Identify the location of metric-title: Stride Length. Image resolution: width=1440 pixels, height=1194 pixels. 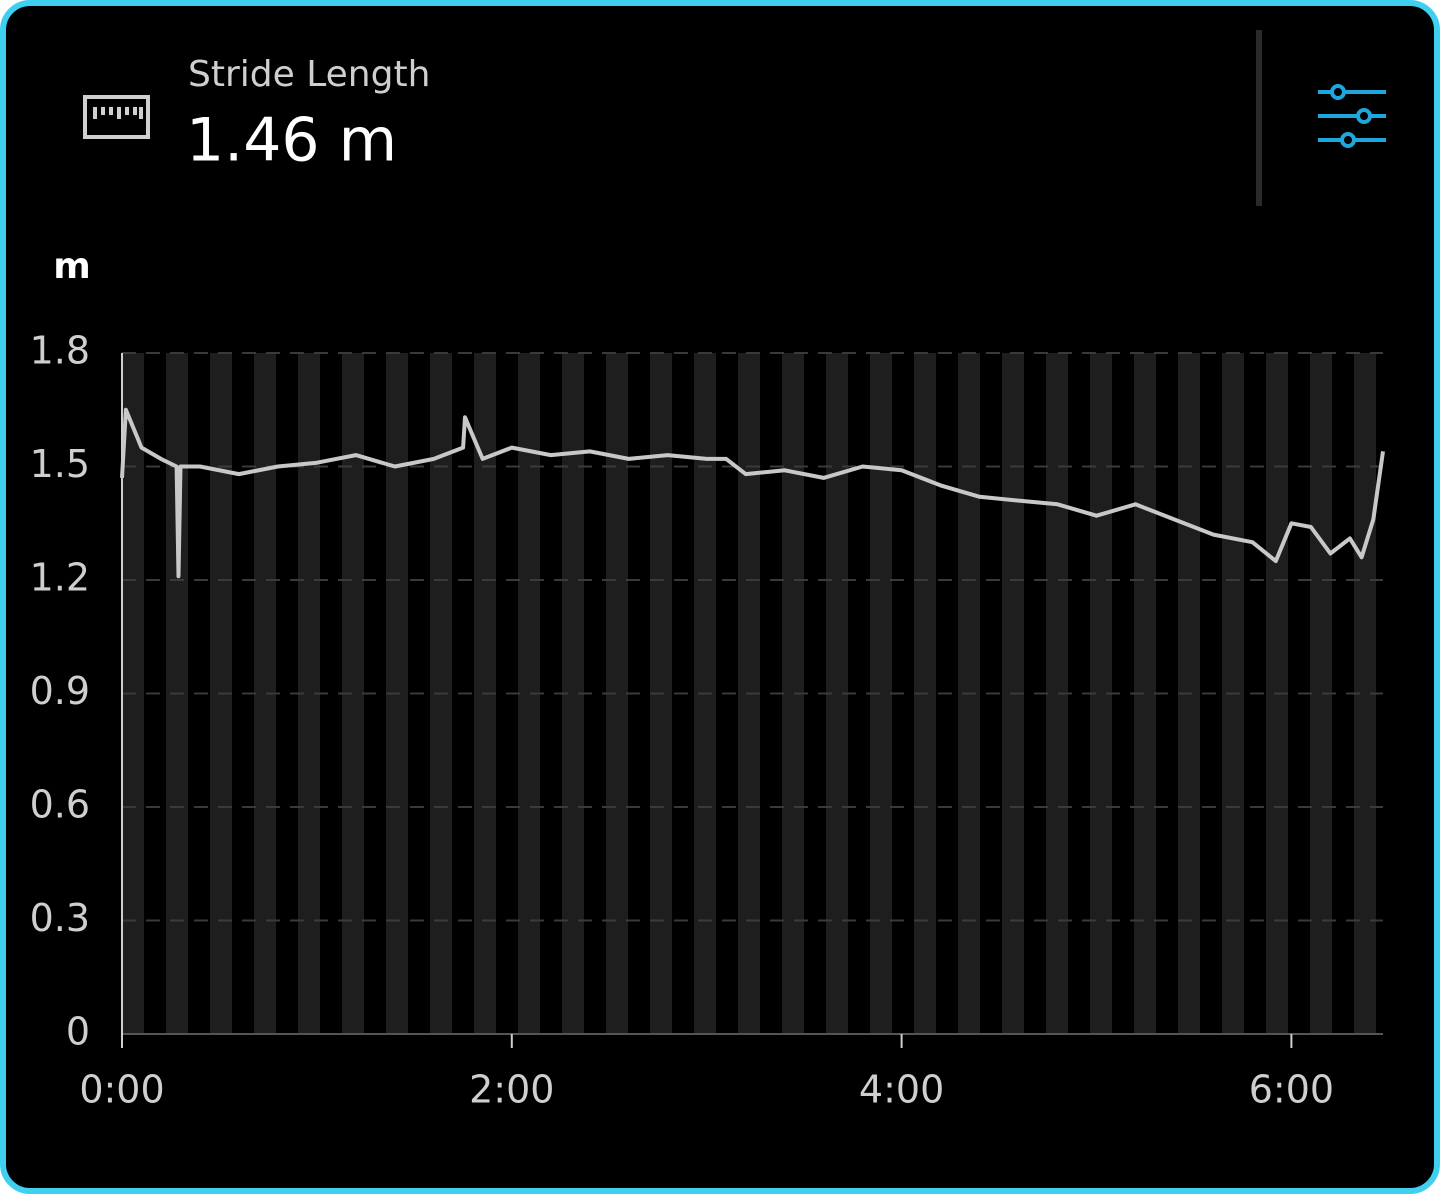
(309, 74).